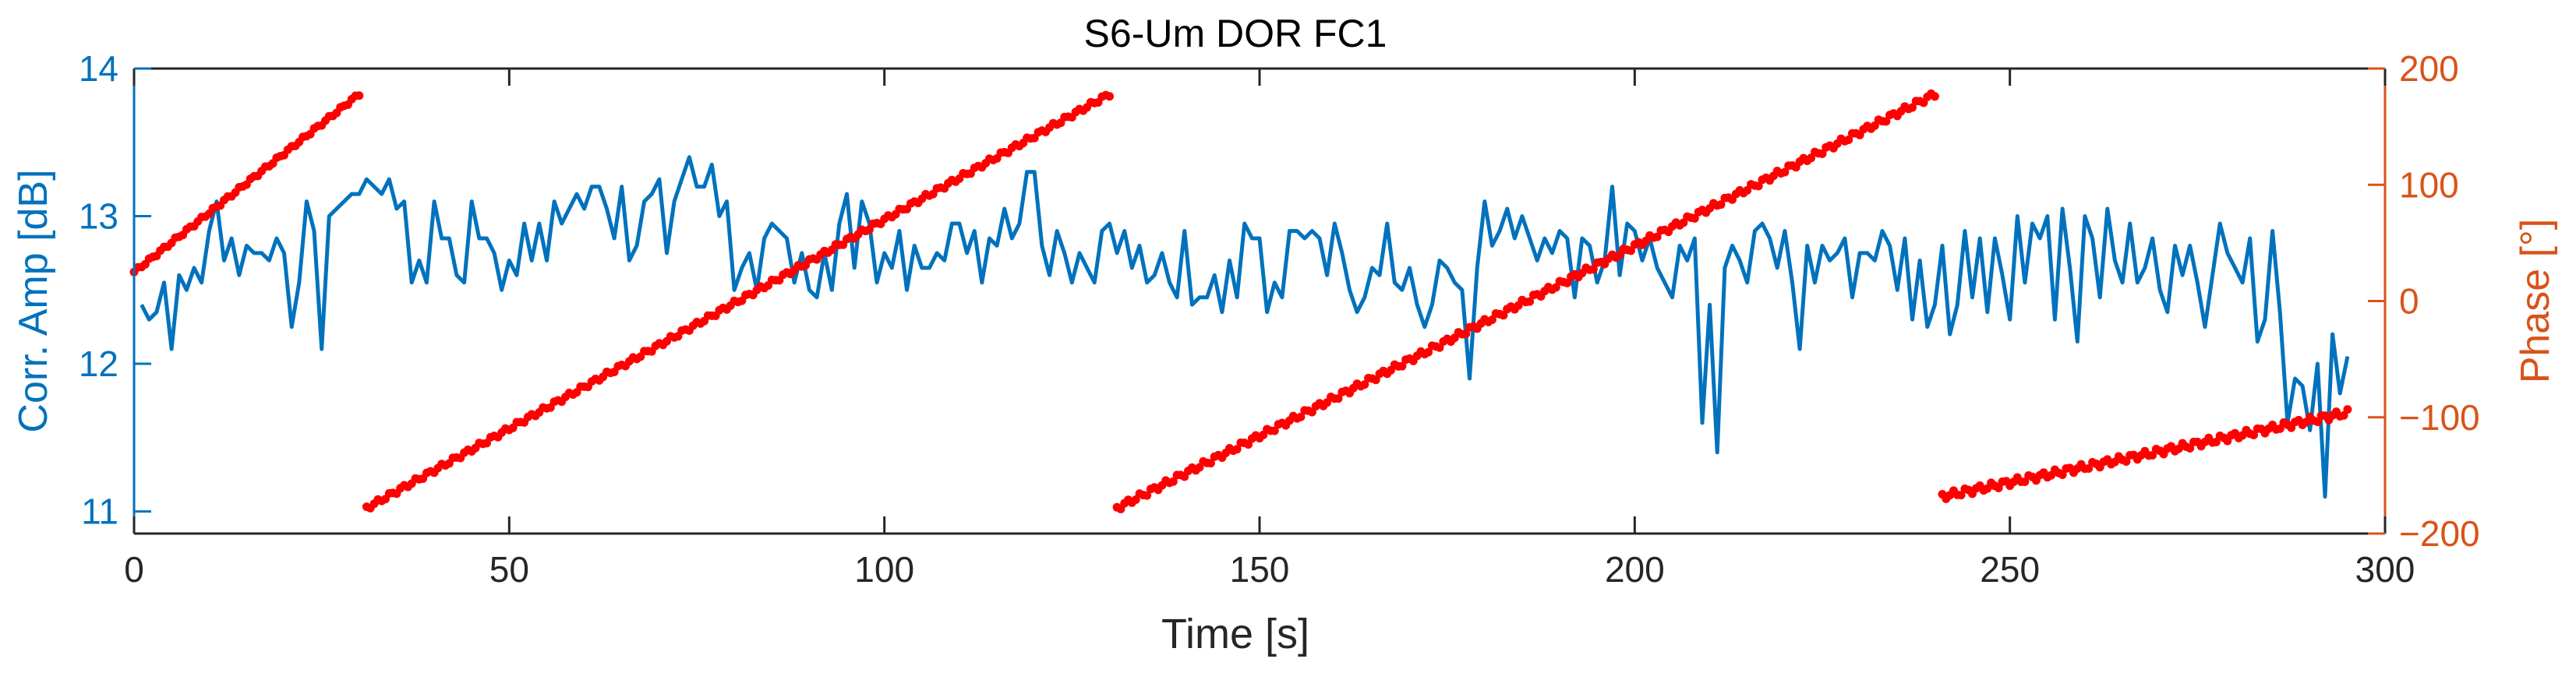 This screenshot has height=687, width=2576. Describe the element at coordinates (2409, 302) in the screenshot. I see `y-right-tick-label: 0` at that location.